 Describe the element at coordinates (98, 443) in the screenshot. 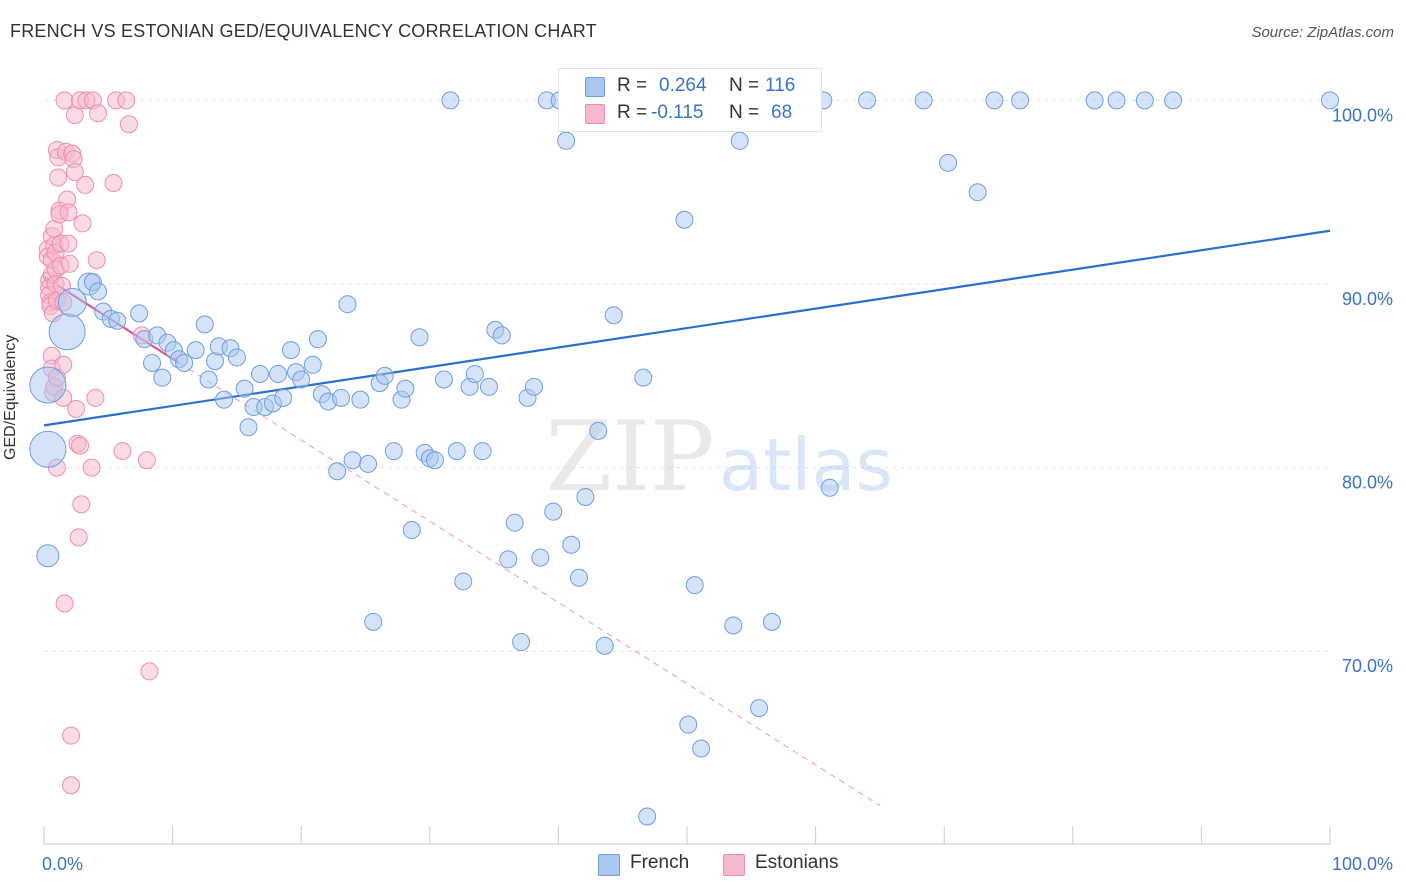

I see `estonian-points` at that location.